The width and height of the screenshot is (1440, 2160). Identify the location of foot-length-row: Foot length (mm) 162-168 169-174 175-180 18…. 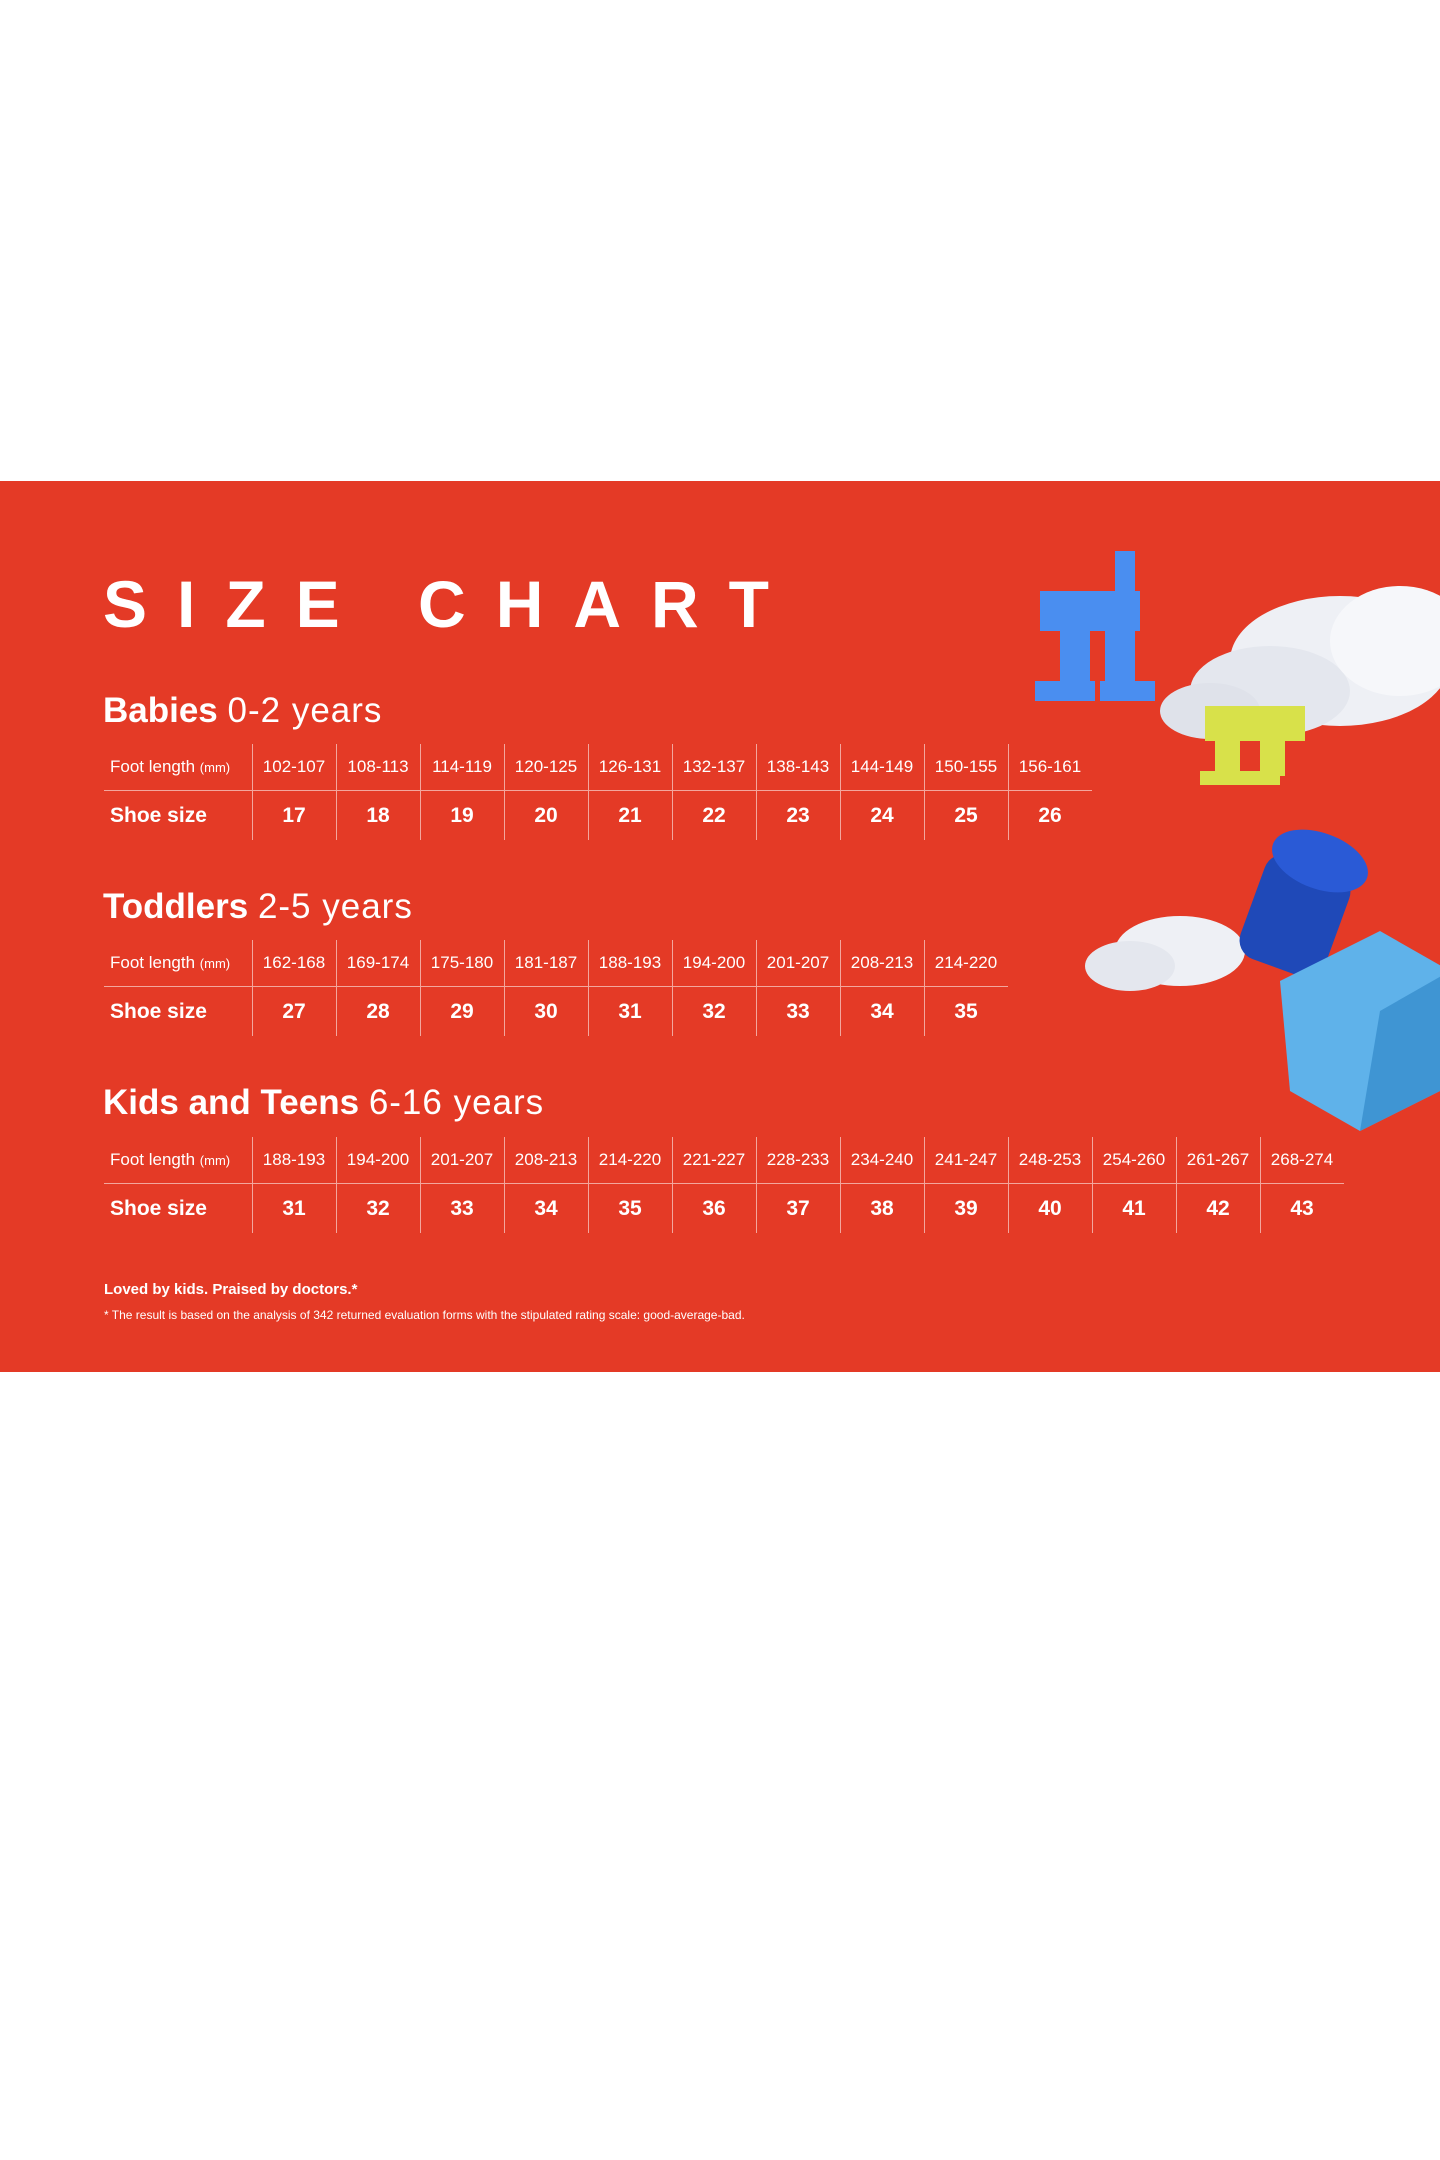
(556, 963).